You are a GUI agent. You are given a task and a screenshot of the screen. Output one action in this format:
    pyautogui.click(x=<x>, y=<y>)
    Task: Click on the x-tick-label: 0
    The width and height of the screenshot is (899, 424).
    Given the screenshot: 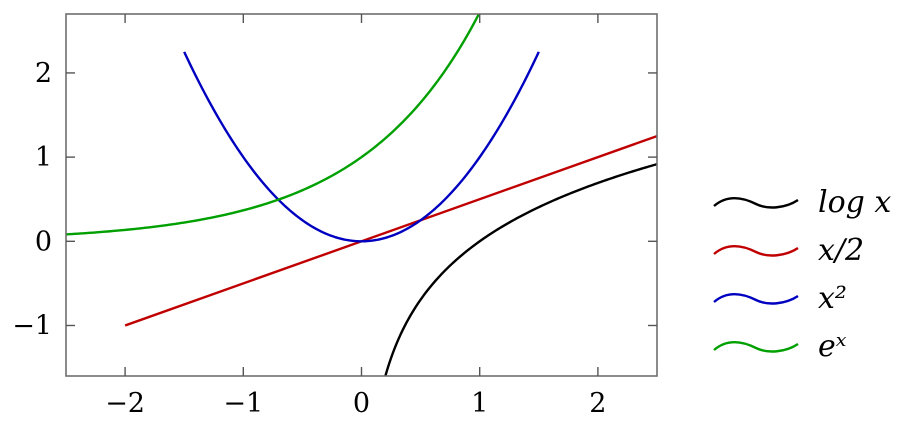 What is the action you would take?
    pyautogui.click(x=361, y=403)
    